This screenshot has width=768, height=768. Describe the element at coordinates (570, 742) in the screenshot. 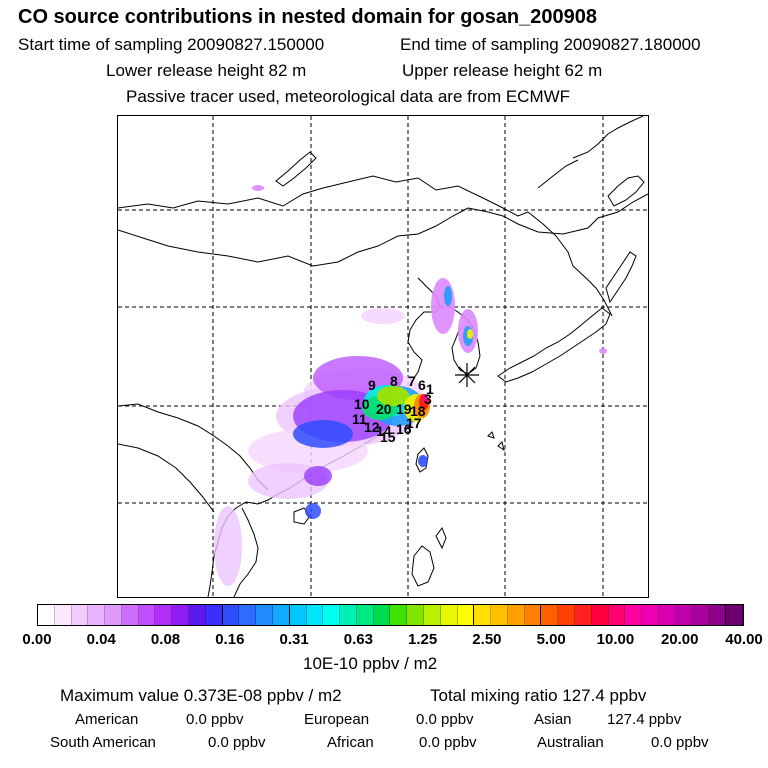

I see `source-label-australian: Australian` at that location.